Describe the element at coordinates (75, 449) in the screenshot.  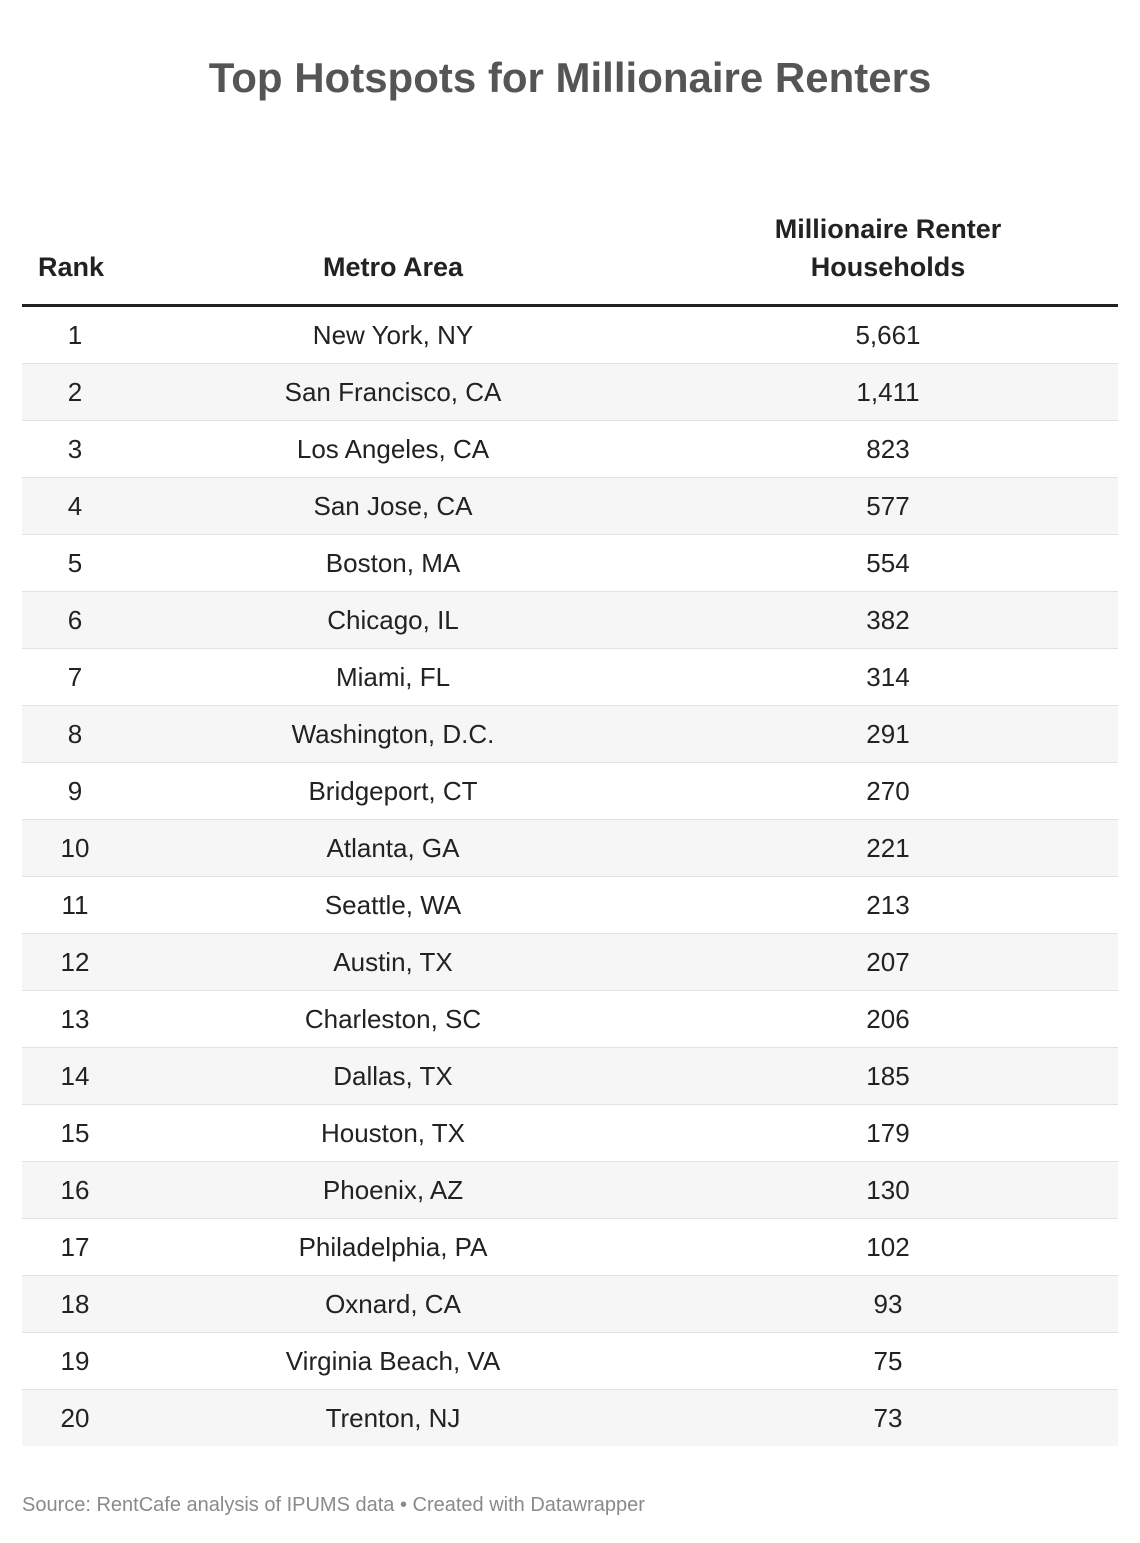
I see `table-cell: 3` at that location.